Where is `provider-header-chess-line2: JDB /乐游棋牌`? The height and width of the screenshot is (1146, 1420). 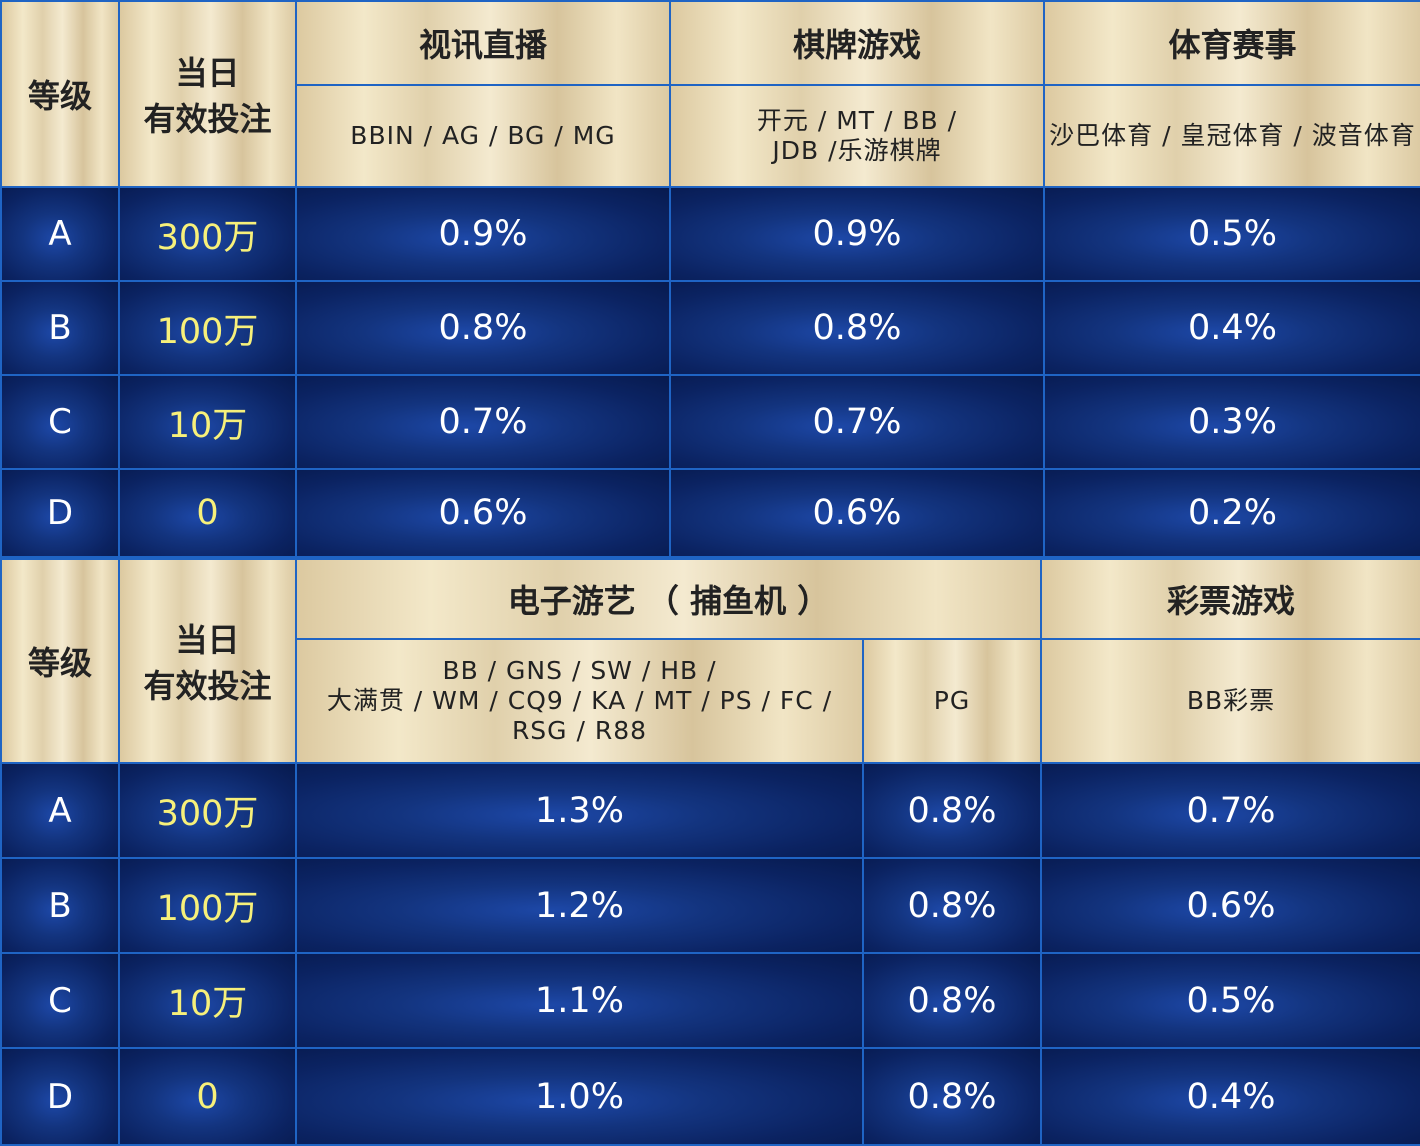 provider-header-chess-line2: JDB /乐游棋牌 is located at coordinates (857, 150).